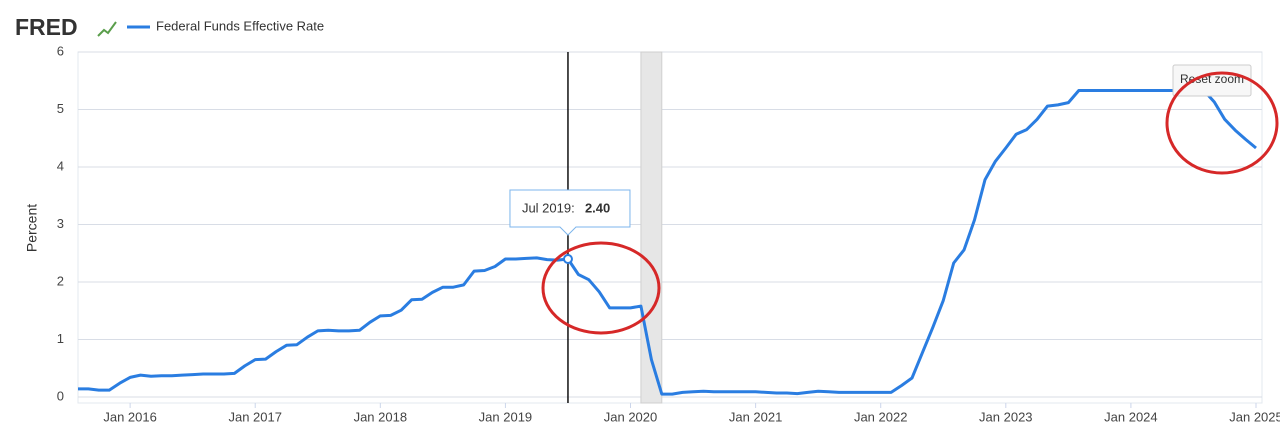 Image resolution: width=1280 pixels, height=440 pixels. Describe the element at coordinates (1006, 416) in the screenshot. I see `x-tick-label: Jan 2023` at that location.